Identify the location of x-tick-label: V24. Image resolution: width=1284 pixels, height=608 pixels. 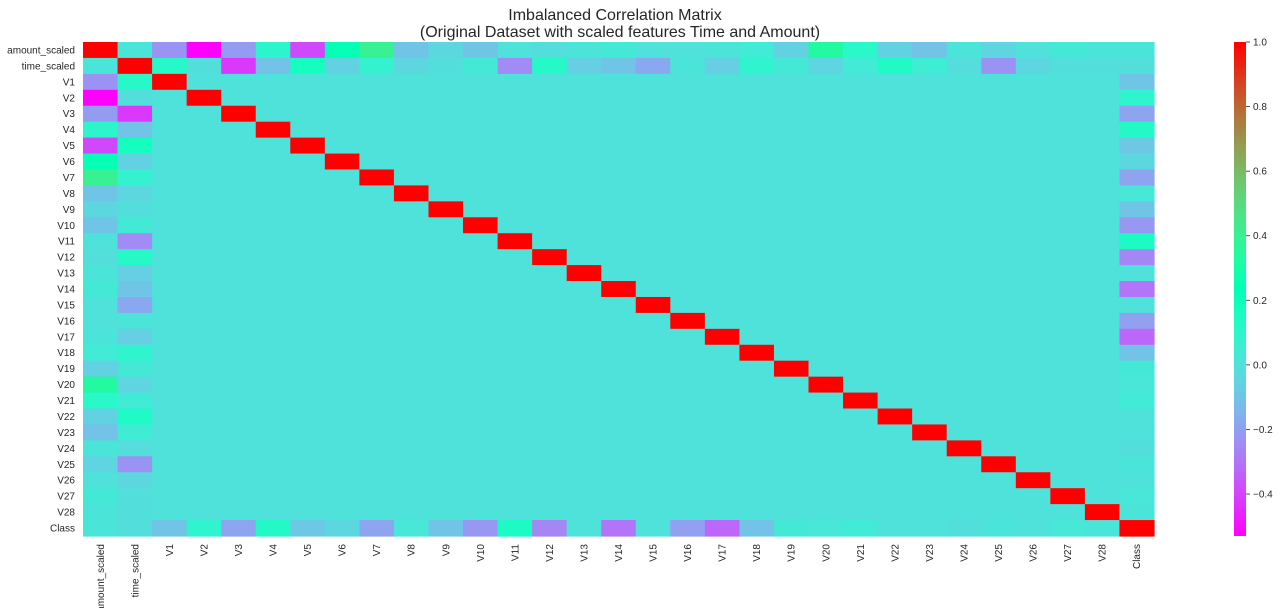
(964, 553).